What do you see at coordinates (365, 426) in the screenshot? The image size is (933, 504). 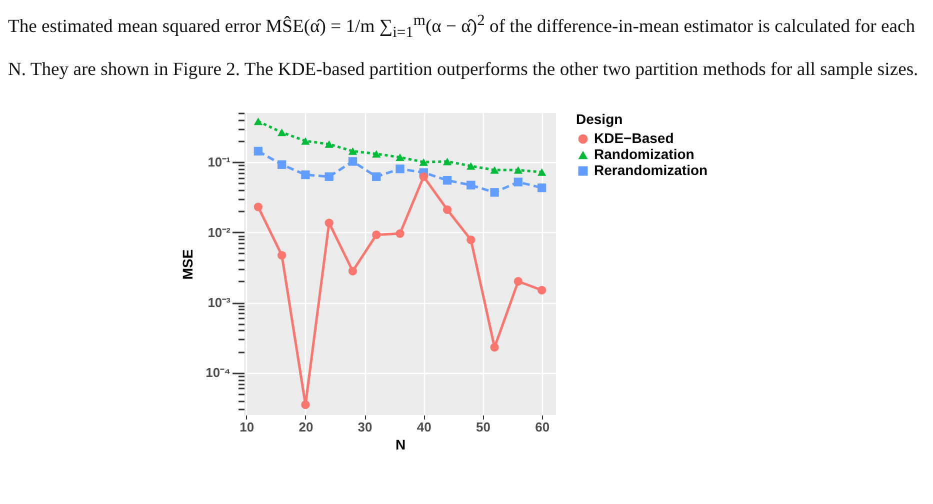 I see `x-tick-label: 30` at bounding box center [365, 426].